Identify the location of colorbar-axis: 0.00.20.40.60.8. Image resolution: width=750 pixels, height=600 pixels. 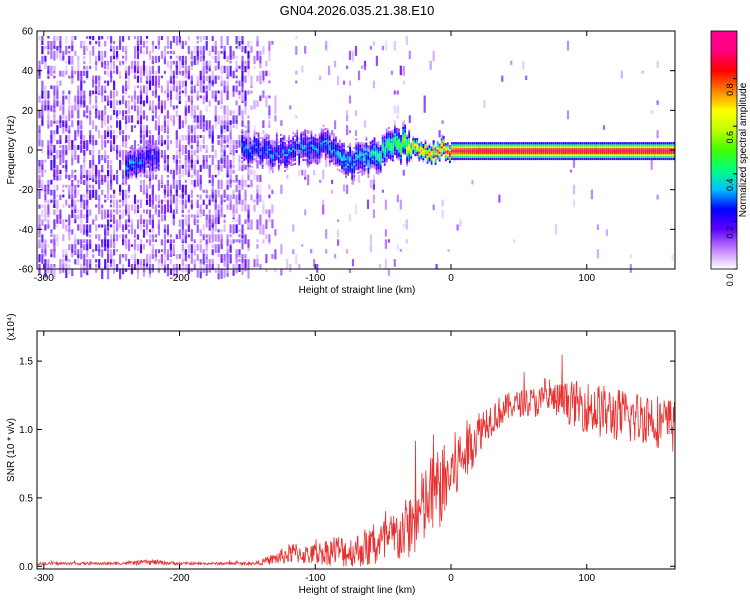
(731, 182).